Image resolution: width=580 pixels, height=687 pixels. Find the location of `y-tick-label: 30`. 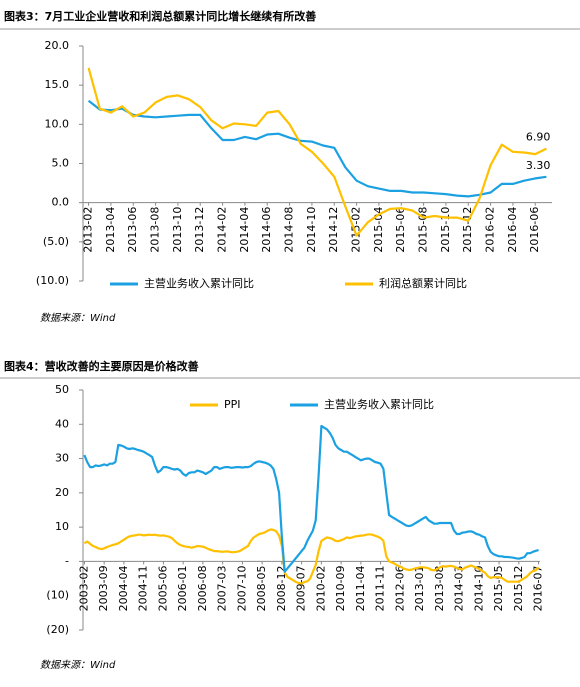

y-tick-label: 30 is located at coordinates (62, 458).